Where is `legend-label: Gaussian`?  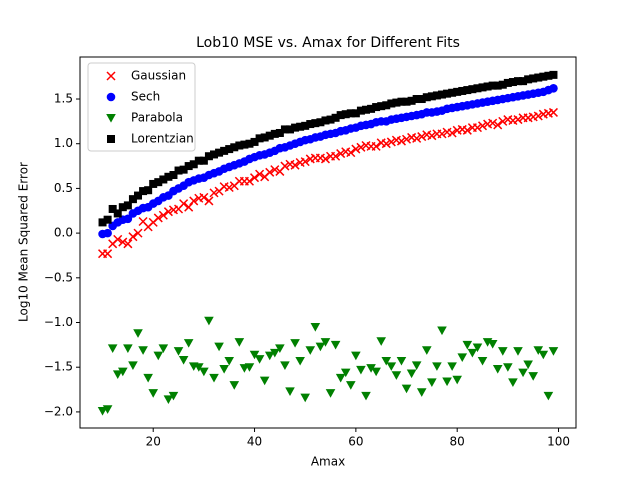
legend-label: Gaussian is located at coordinates (158, 76).